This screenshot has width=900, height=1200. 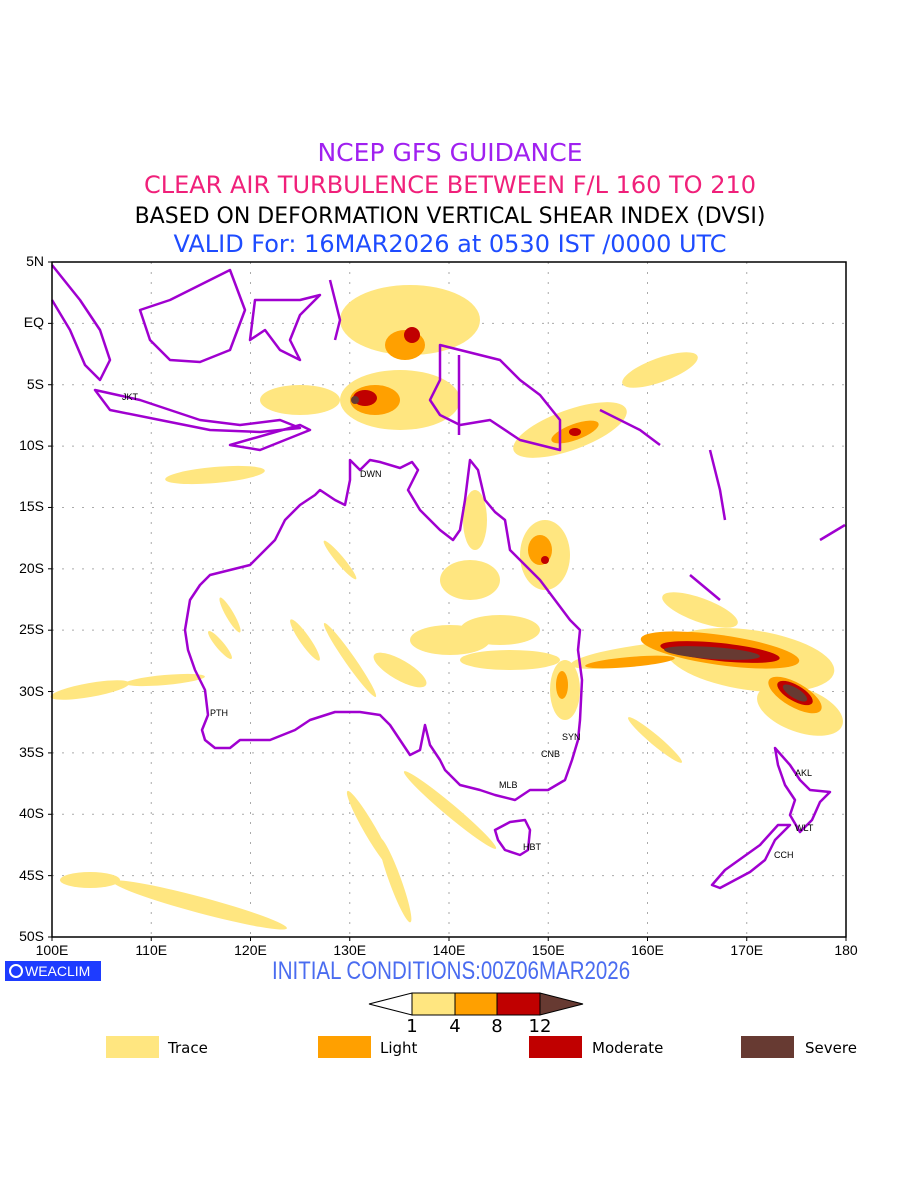 What do you see at coordinates (550, 754) in the screenshot?
I see `city-cnb: CNB` at bounding box center [550, 754].